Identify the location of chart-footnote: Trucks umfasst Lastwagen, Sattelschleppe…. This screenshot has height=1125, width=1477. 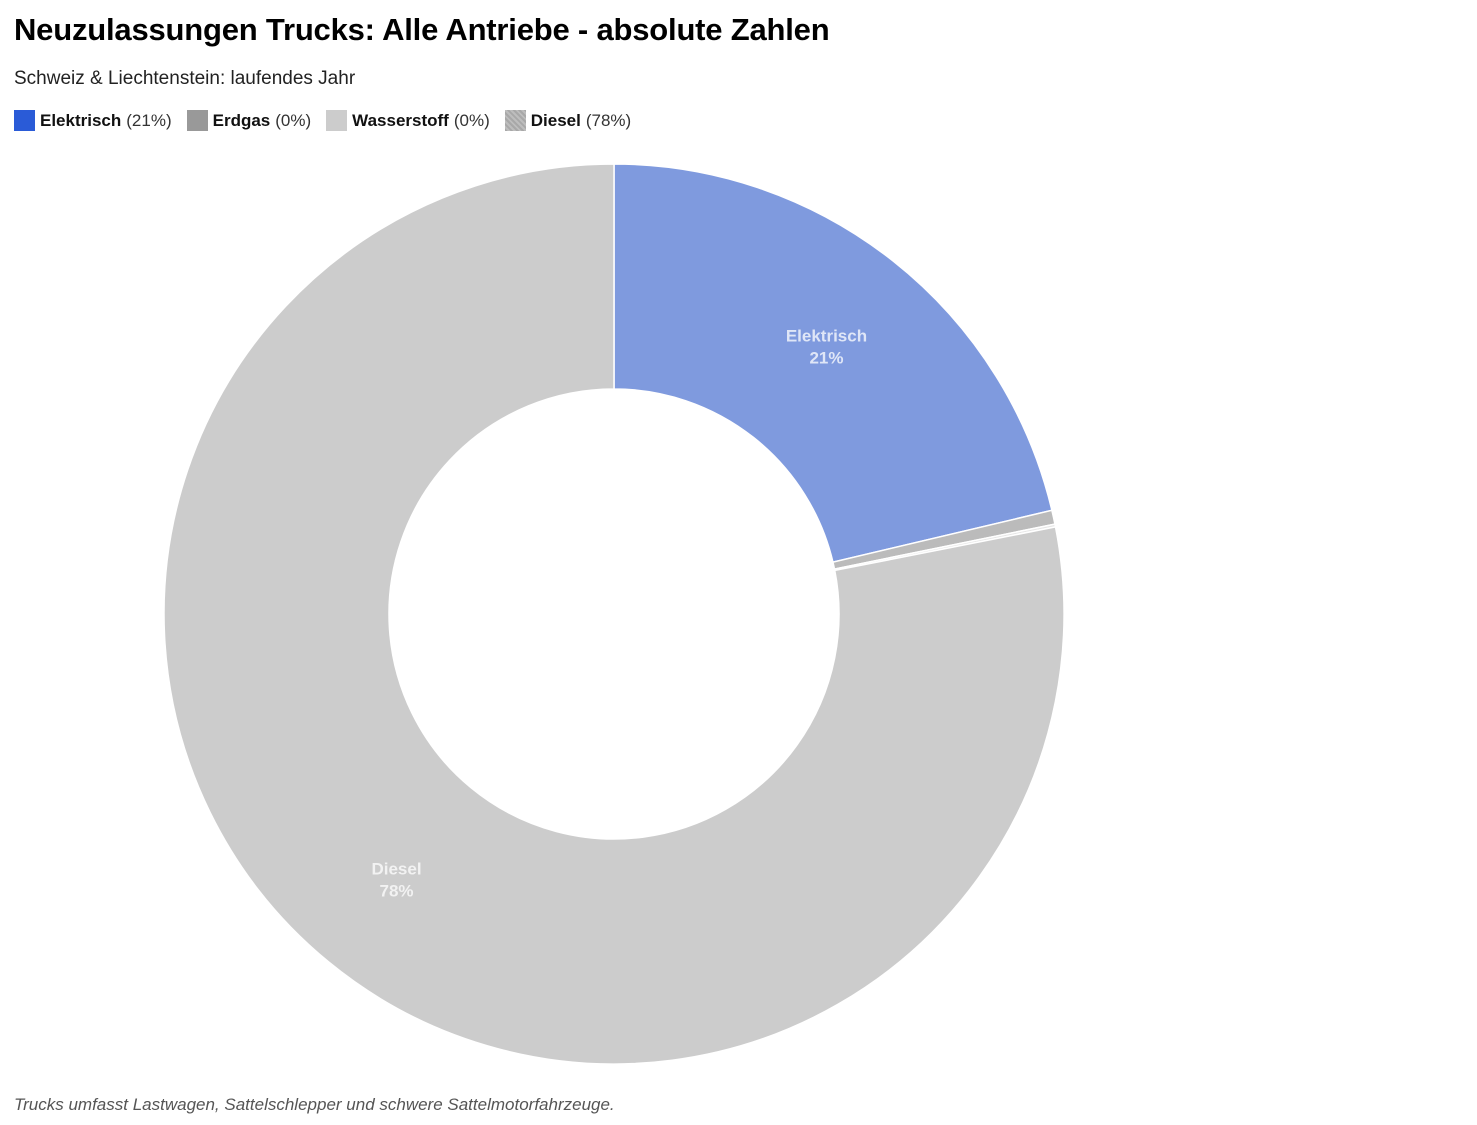
(314, 1104).